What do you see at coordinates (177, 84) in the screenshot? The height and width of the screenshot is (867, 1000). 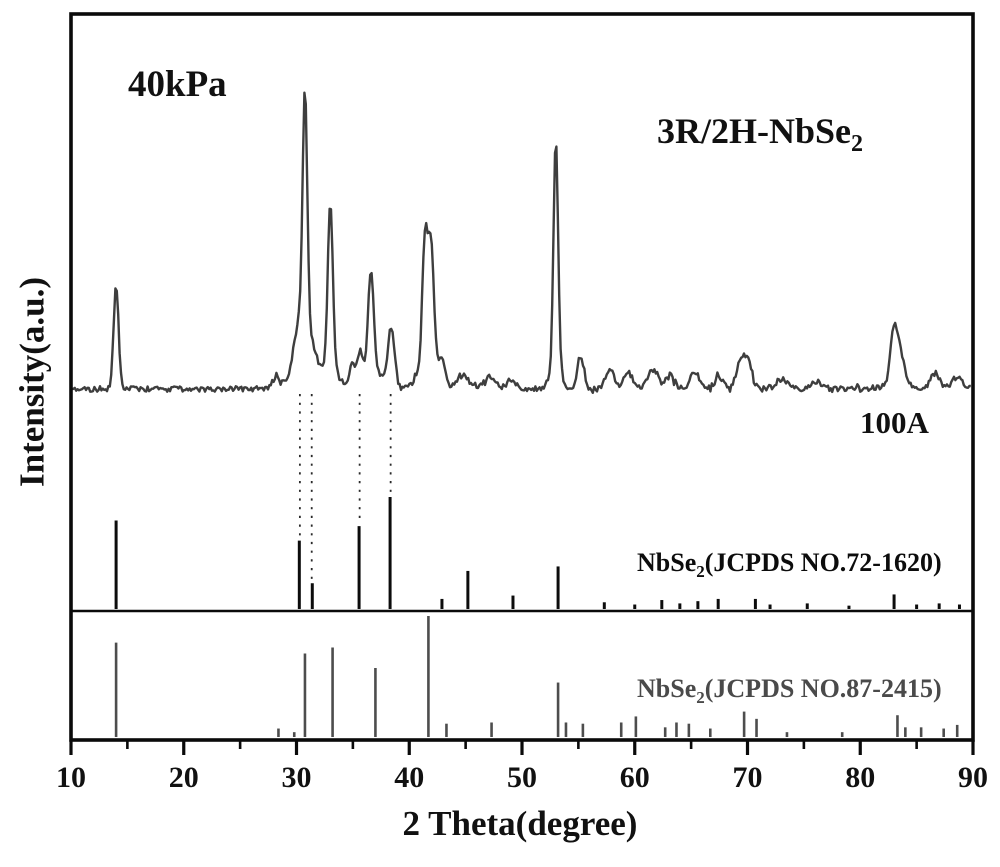 I see `pressure-label: 40kPa` at bounding box center [177, 84].